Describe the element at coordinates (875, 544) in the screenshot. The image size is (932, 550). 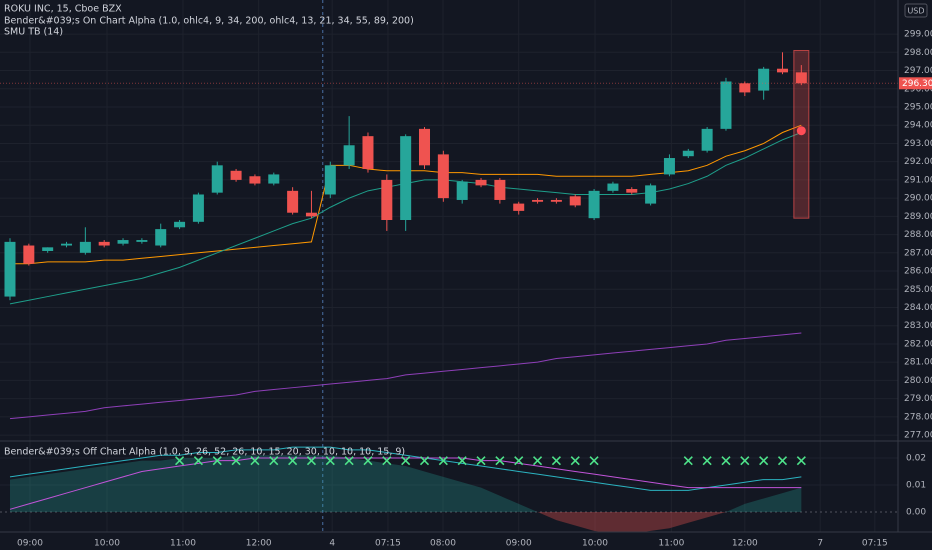
I see `x-tick-label: 07:15` at that location.